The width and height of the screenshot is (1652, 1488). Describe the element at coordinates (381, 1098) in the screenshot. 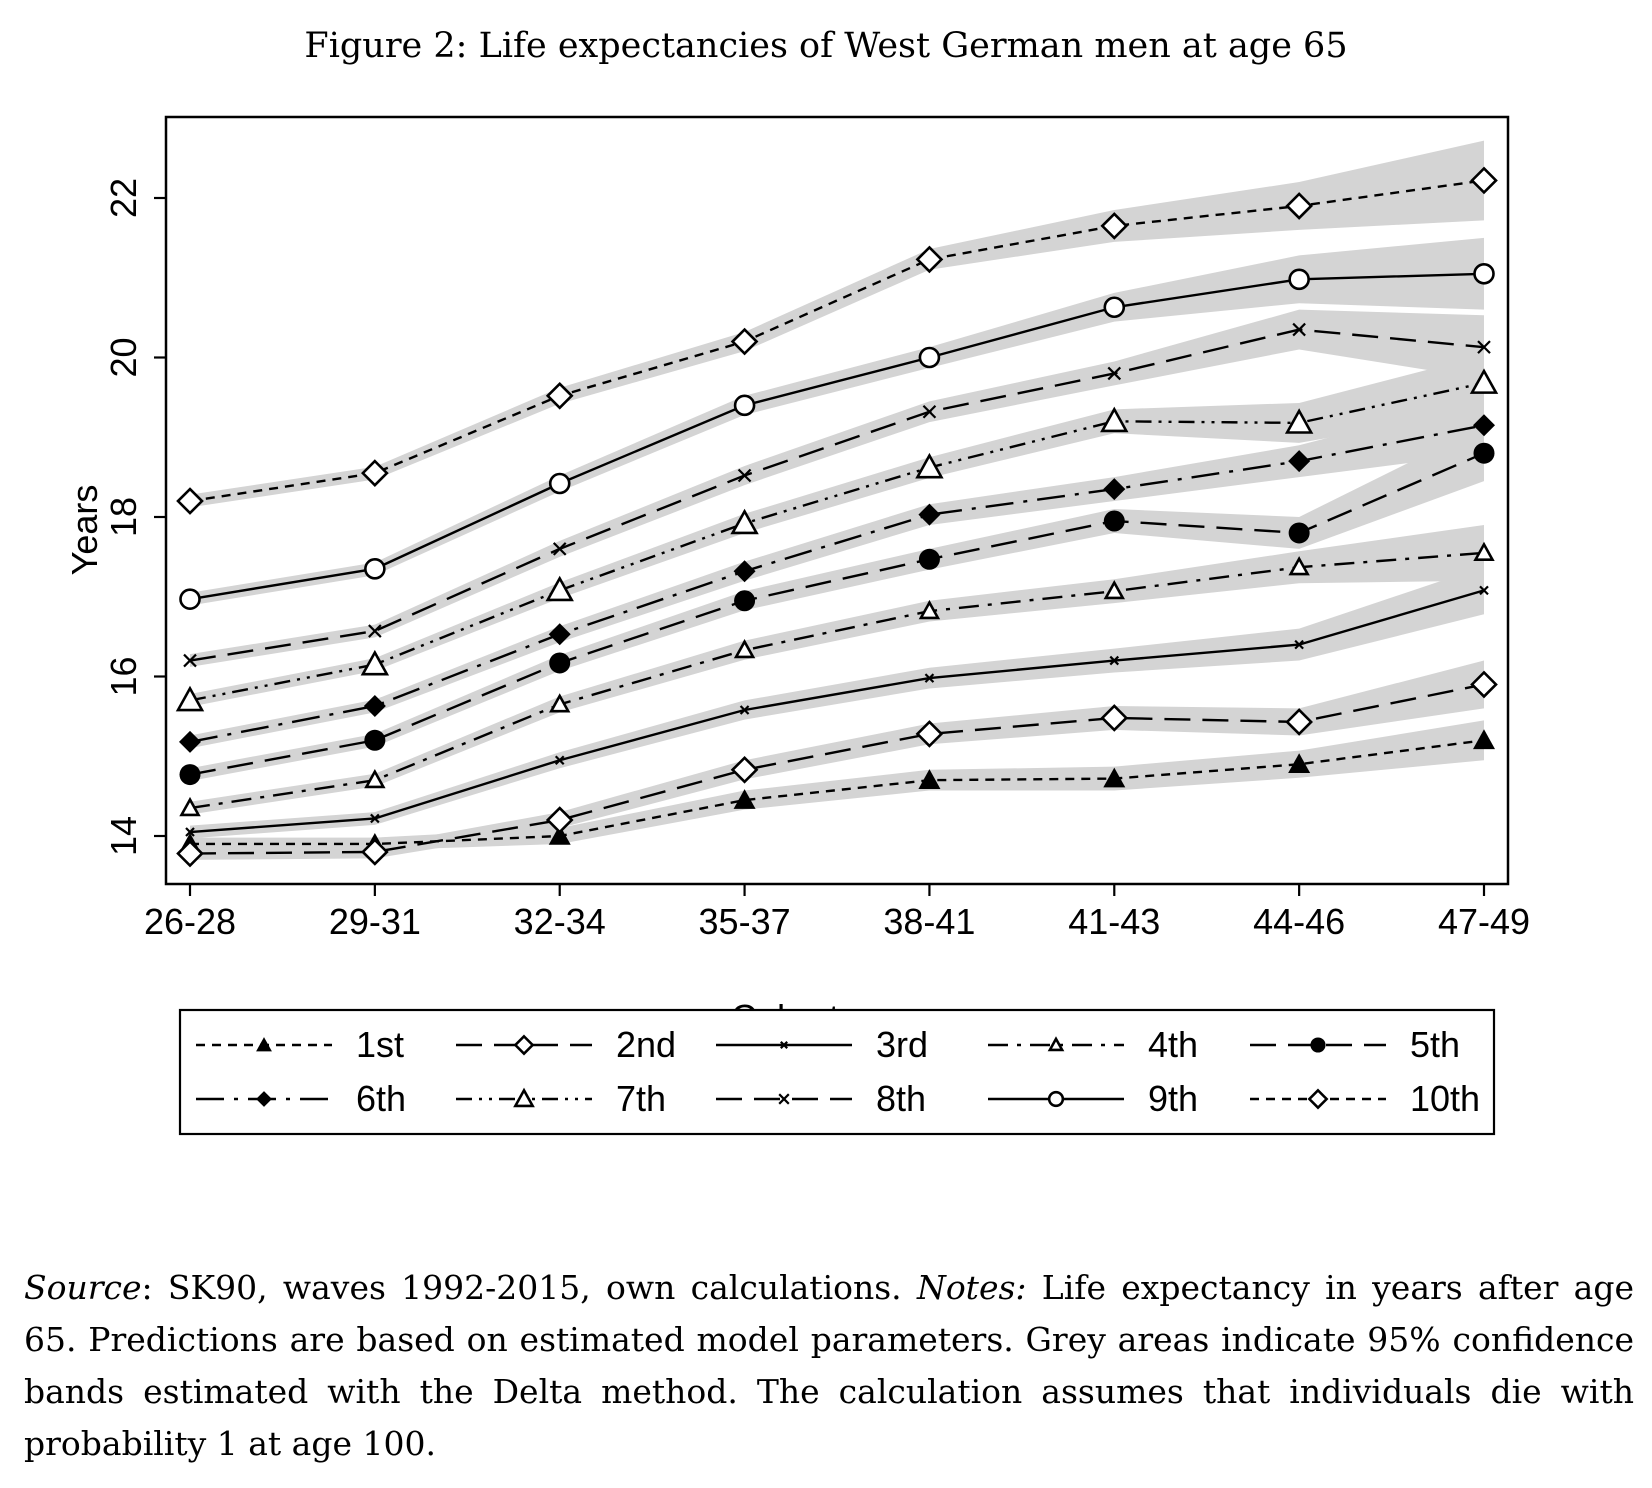

I see `legend-label-6th: 6th` at that location.